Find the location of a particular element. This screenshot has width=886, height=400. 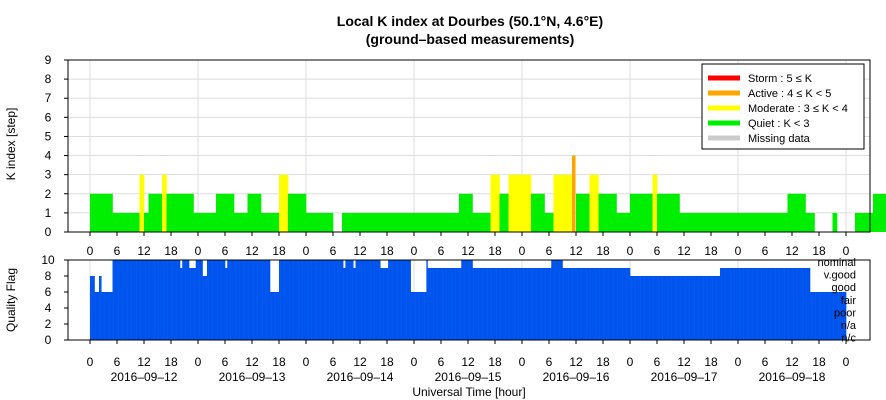

q-quality-label: fair is located at coordinates (849, 301).